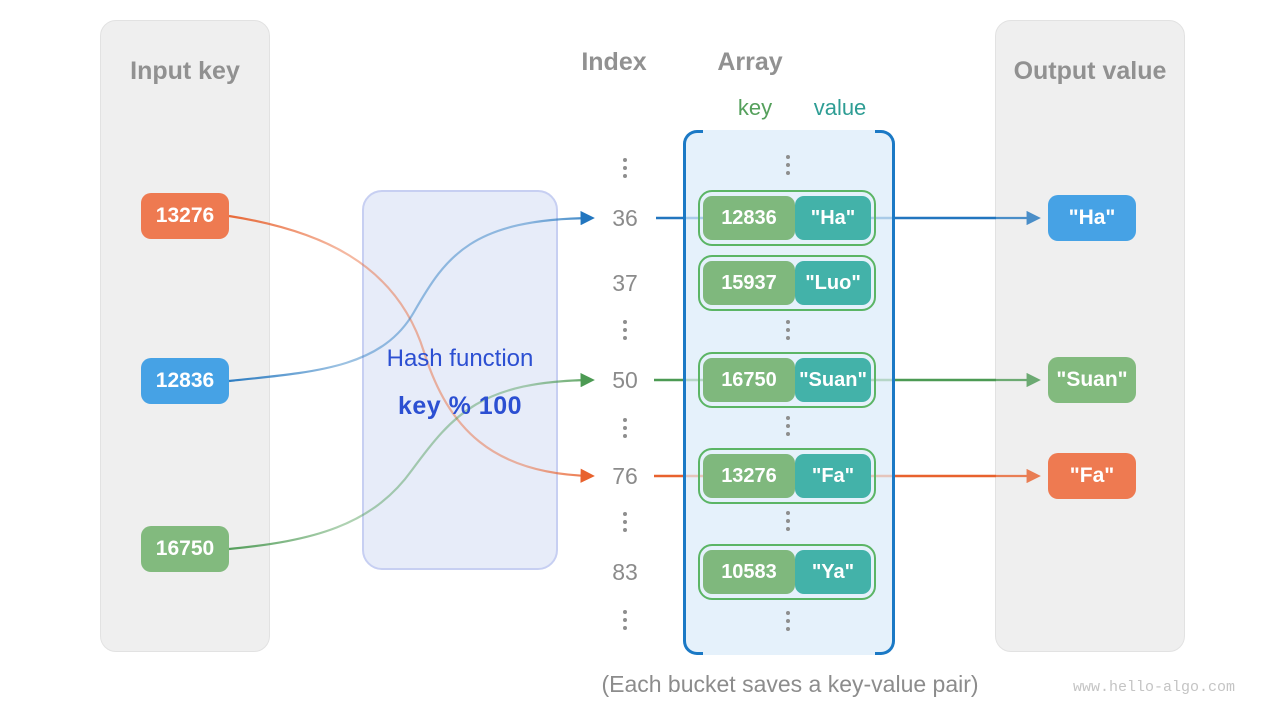  Describe the element at coordinates (1092, 218) in the screenshot. I see `output-value-ha: "Ha"` at that location.